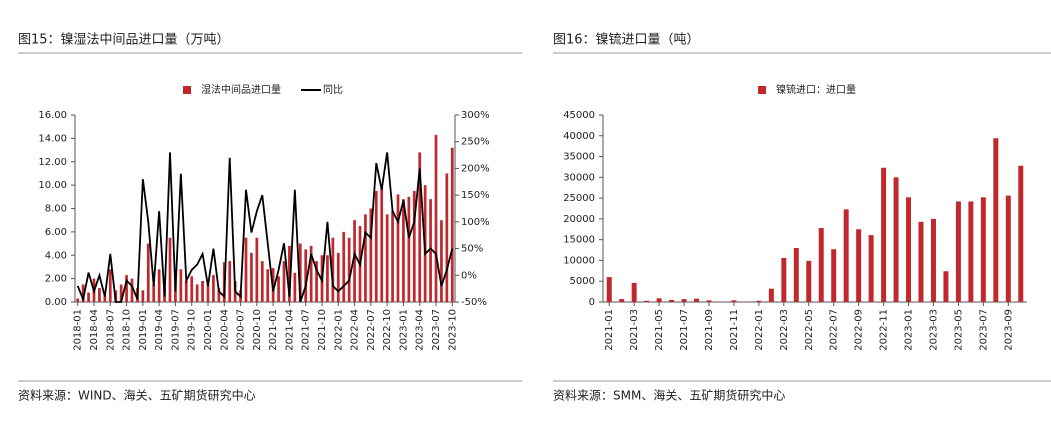 This screenshot has width=1051, height=436. Describe the element at coordinates (784, 330) in the screenshot. I see `x-tick-label: 2022-03` at that location.